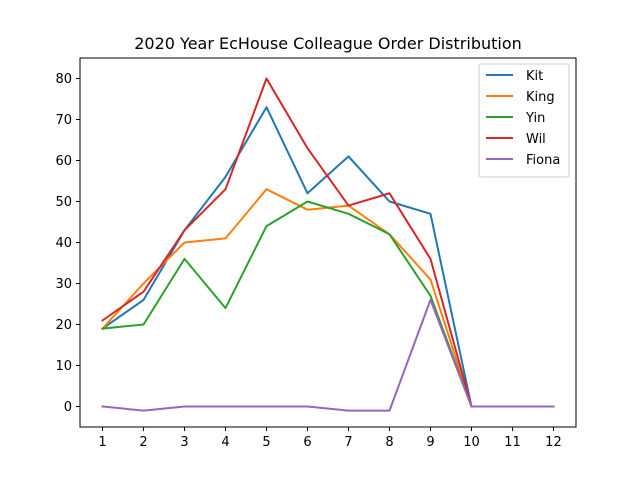 The image size is (640, 480). What do you see at coordinates (536, 139) in the screenshot?
I see `legend-label-wil: Wil` at bounding box center [536, 139].